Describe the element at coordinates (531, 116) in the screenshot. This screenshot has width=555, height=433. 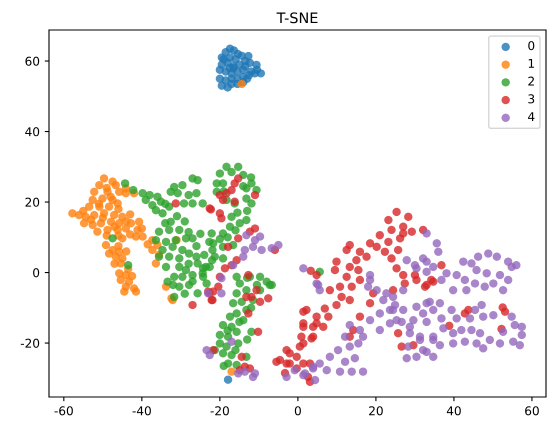
I see `legend-label: 4` at that location.